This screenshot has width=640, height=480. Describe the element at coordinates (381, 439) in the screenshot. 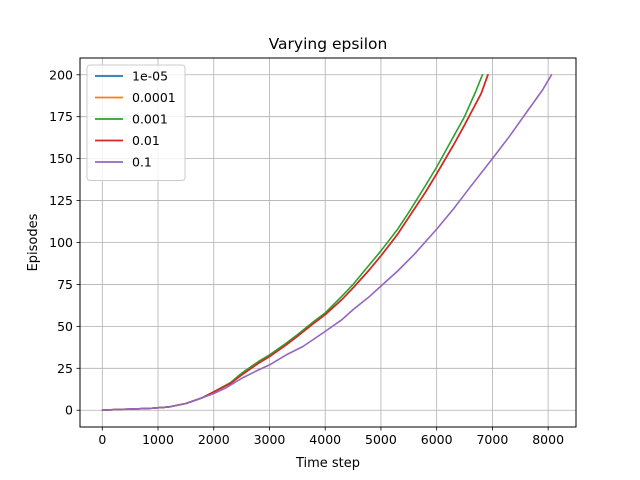

I see `x-tick-label: 5000` at that location.